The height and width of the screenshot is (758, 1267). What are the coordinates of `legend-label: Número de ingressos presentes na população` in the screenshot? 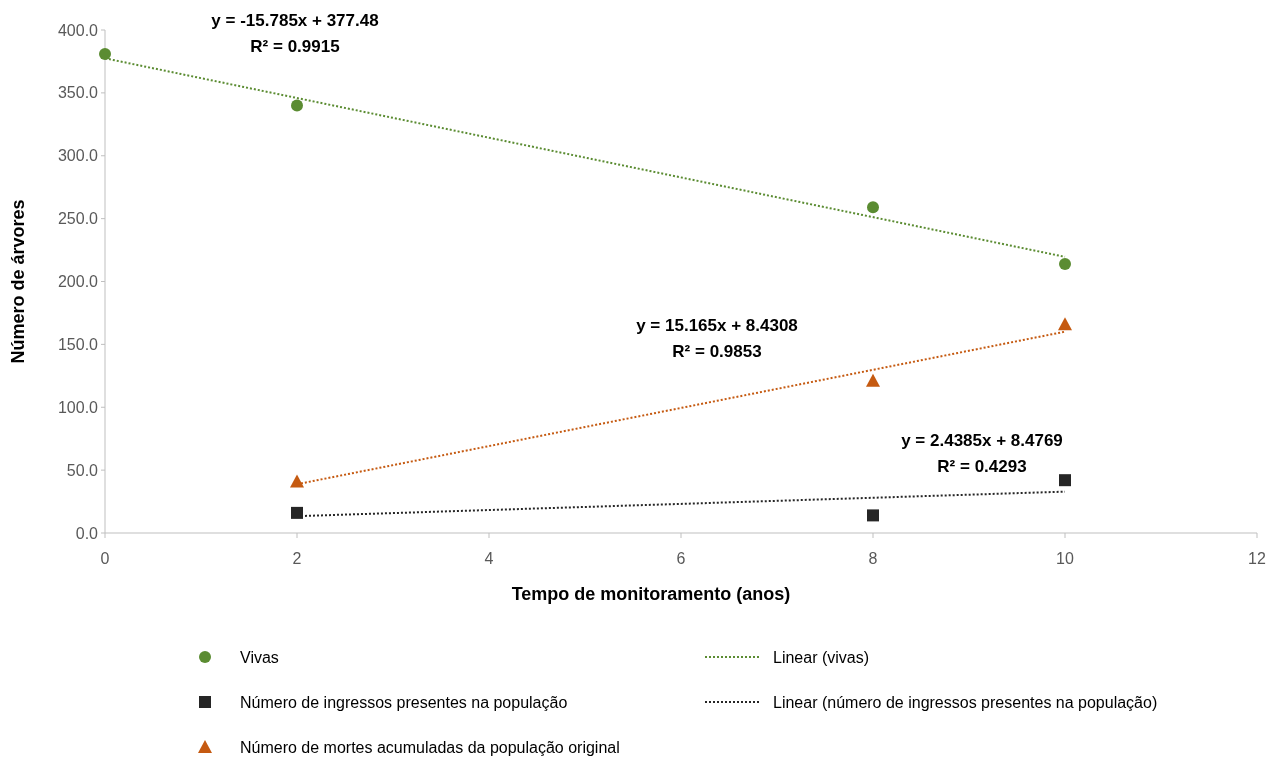 It's located at (404, 702).